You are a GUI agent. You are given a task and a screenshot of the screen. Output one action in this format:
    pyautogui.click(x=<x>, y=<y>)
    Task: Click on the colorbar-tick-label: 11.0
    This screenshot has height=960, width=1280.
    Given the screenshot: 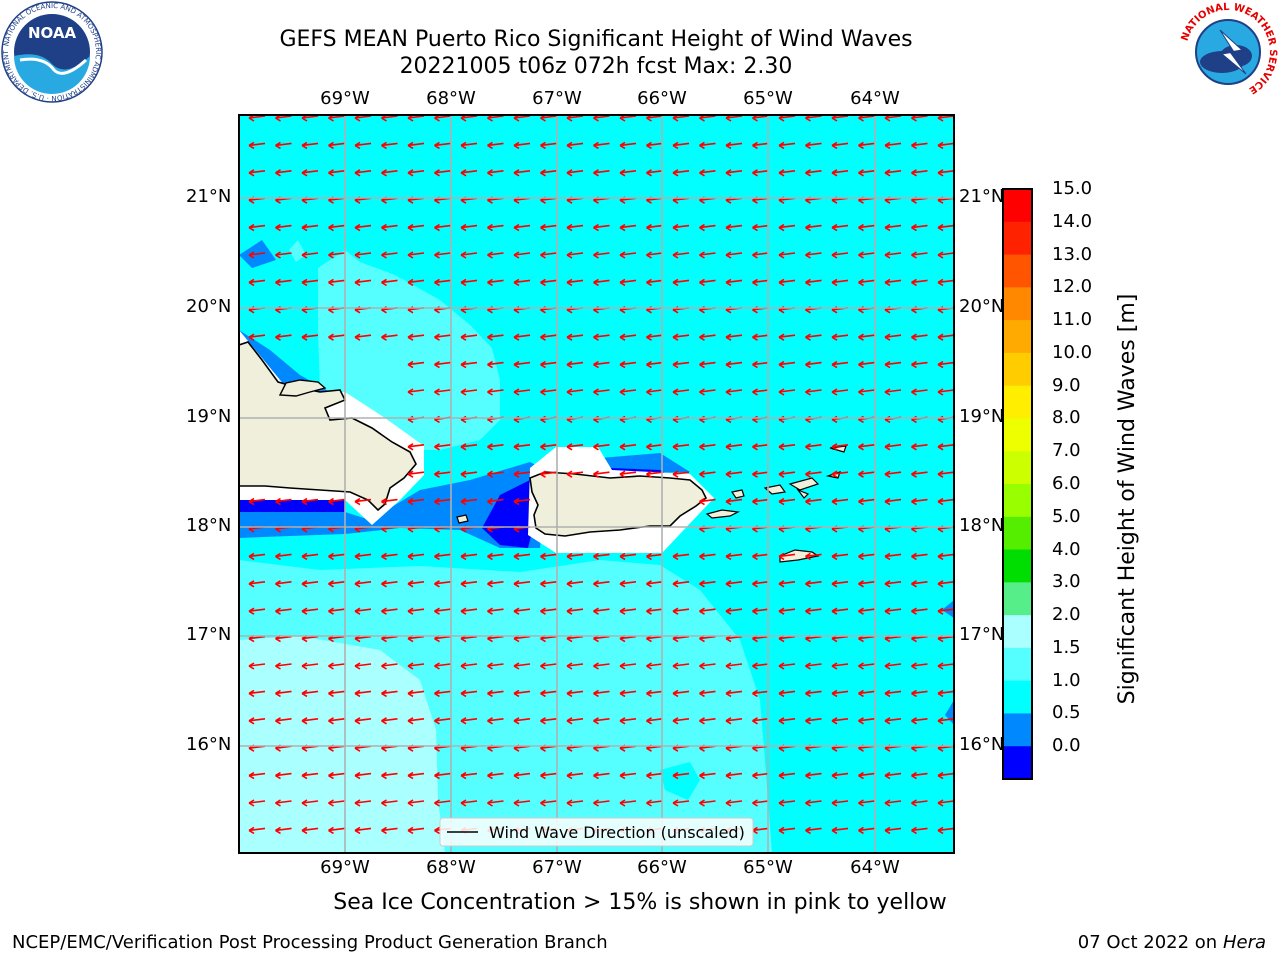 What is the action you would take?
    pyautogui.click(x=1072, y=320)
    